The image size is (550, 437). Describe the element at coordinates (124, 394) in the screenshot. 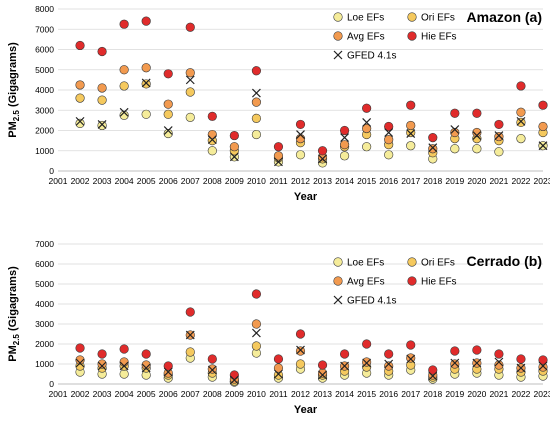

I see `x-tick-label: 2004` at that location.